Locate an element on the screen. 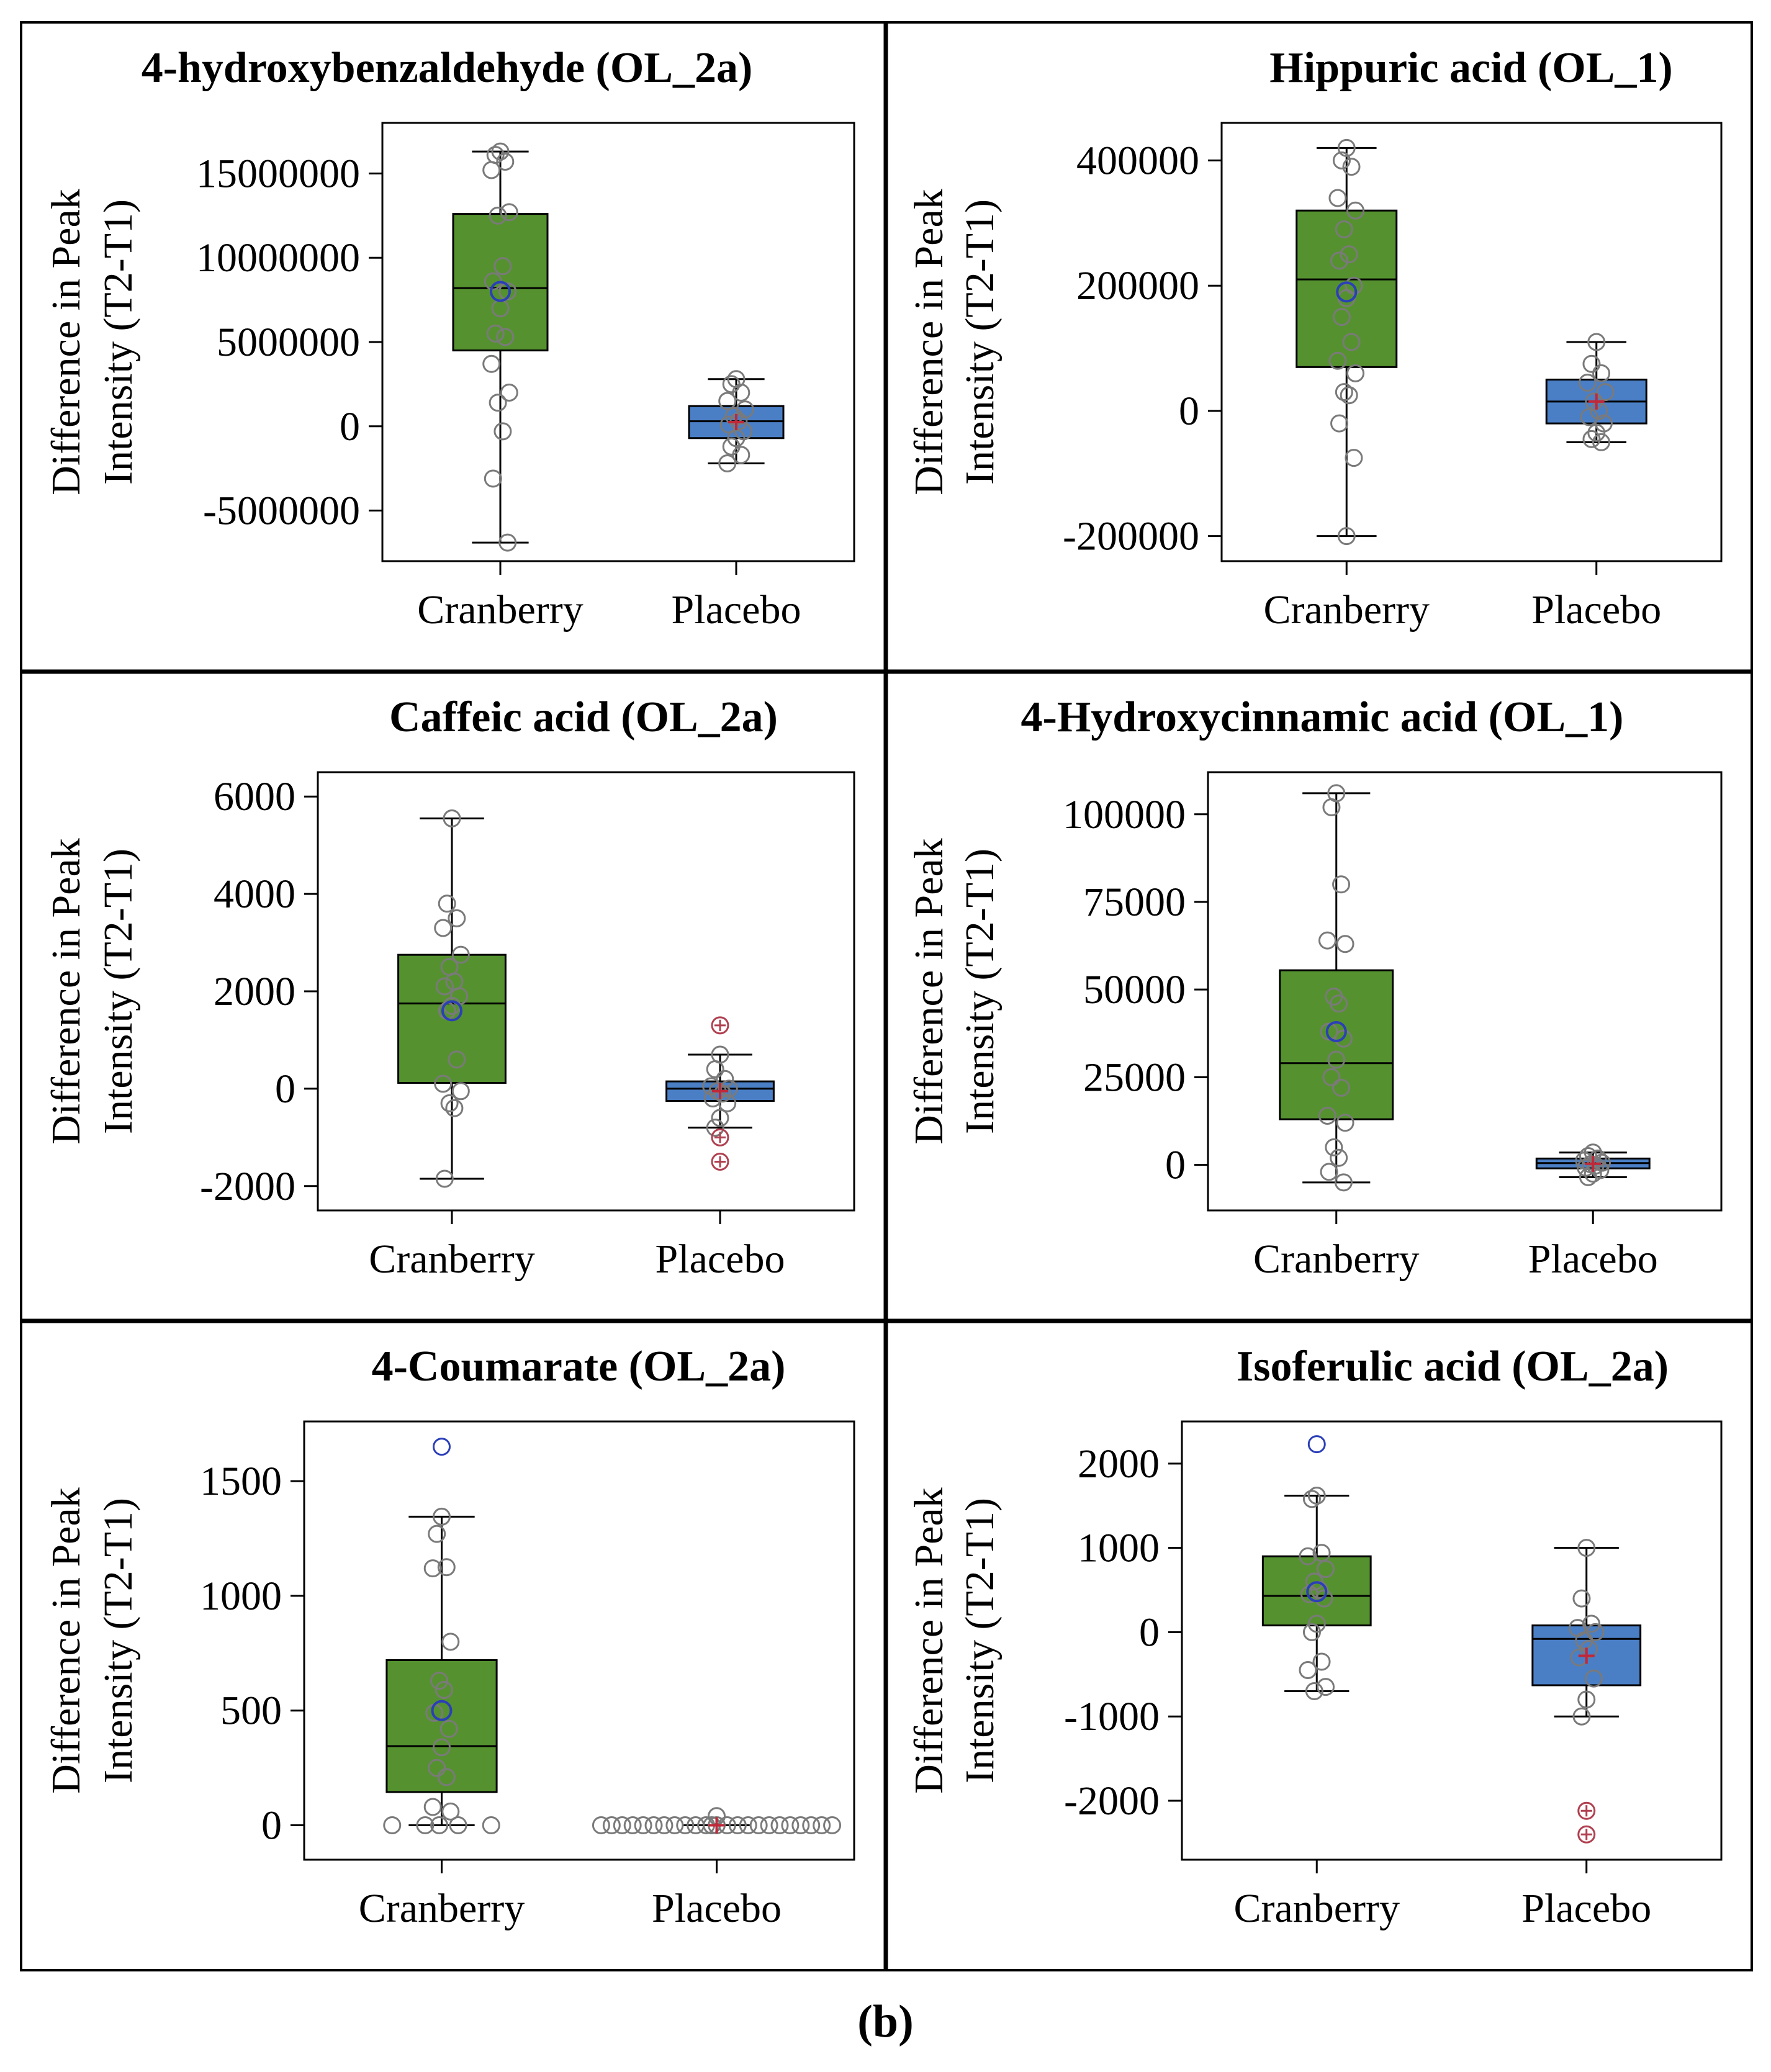  y-tick-label: 200000 is located at coordinates (1137, 286).